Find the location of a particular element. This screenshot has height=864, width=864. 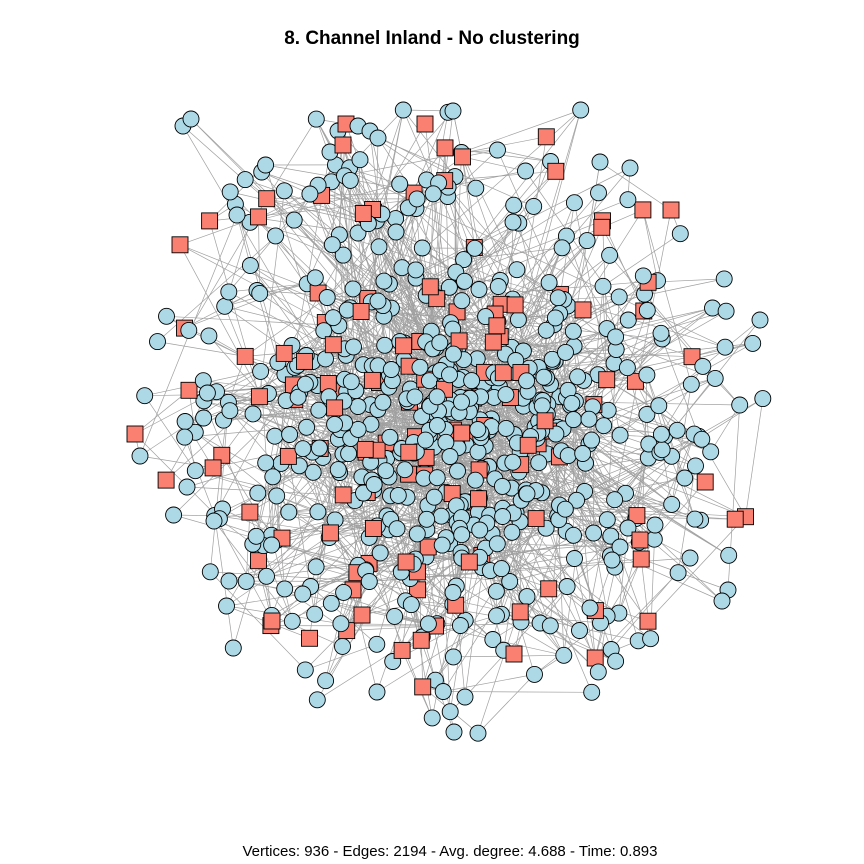

chart-title: 8. Channel Inland - No clustering is located at coordinates (432, 38).